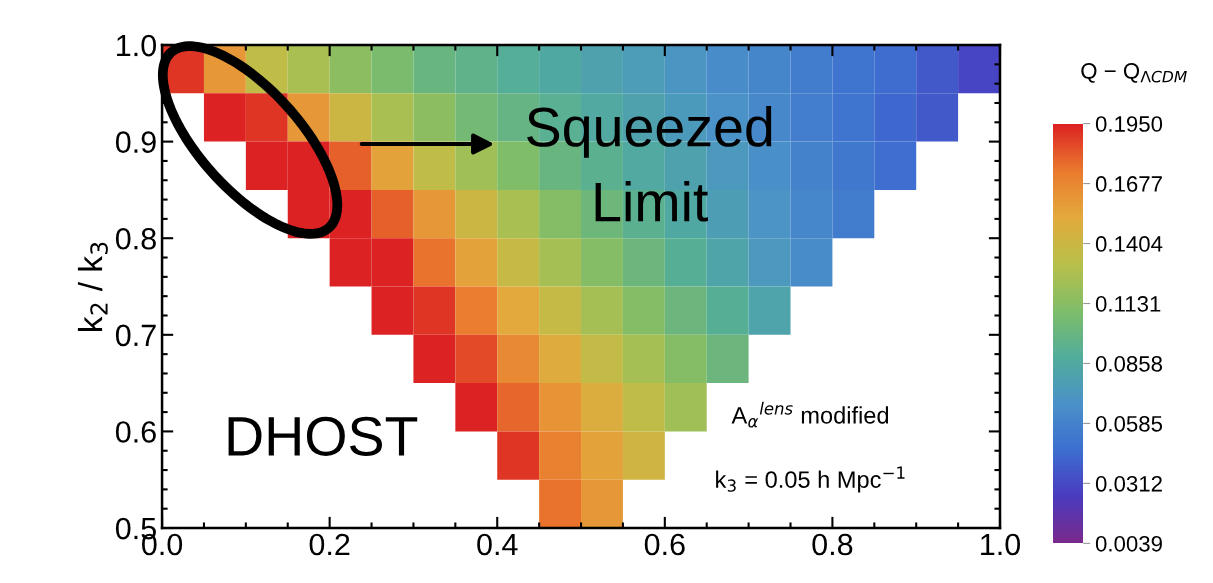 Image resolution: width=1213 pixels, height=583 pixels. What do you see at coordinates (135, 142) in the screenshot?
I see `y-tick-label: 0.9` at bounding box center [135, 142].